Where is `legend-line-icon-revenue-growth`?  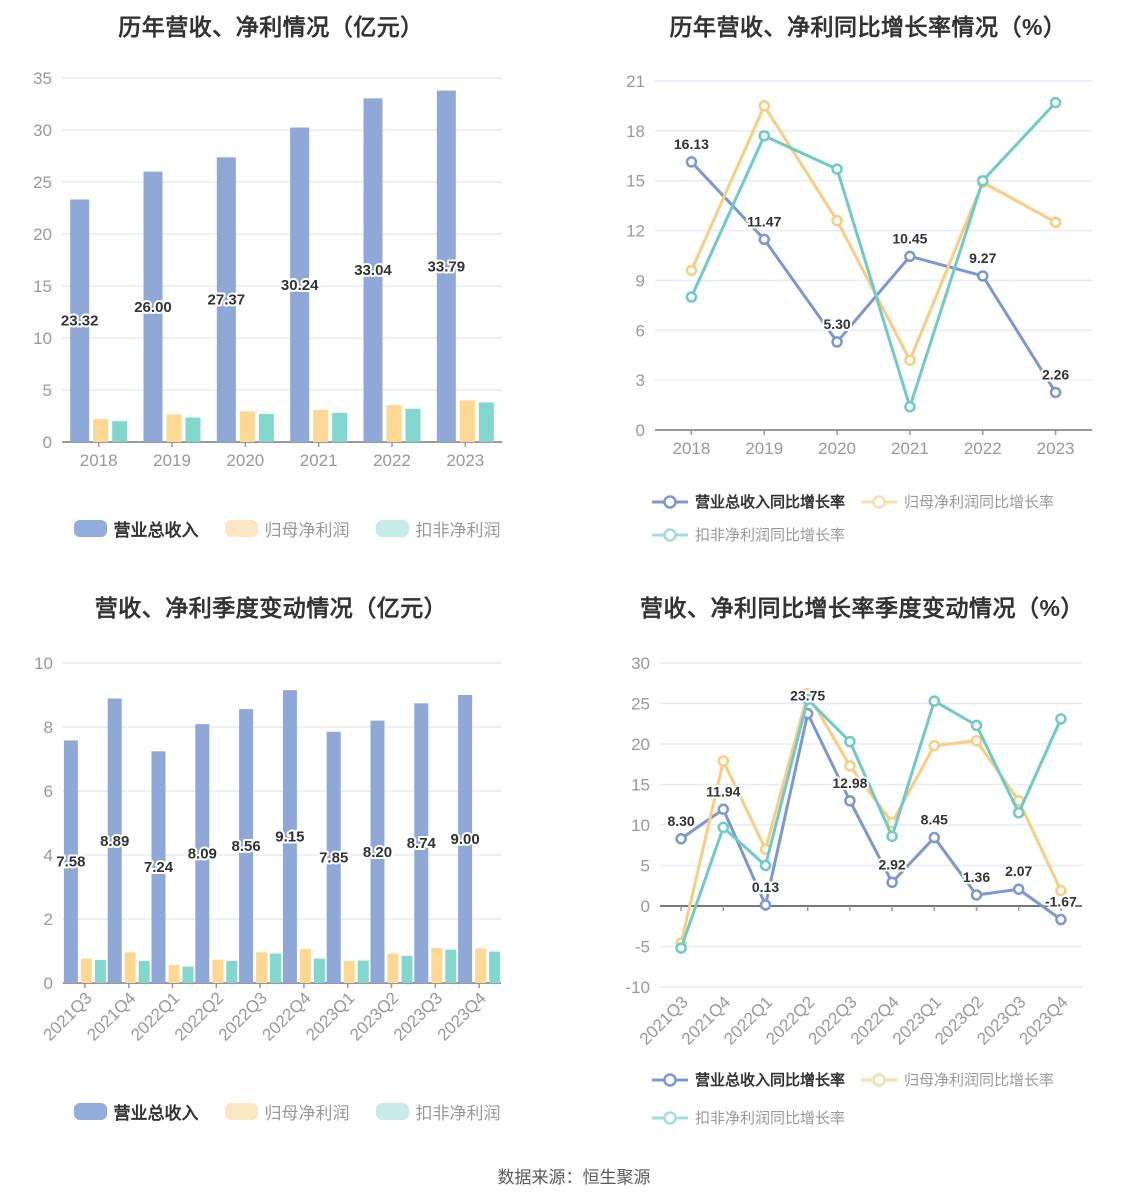
legend-line-icon-revenue-growth is located at coordinates (670, 1079).